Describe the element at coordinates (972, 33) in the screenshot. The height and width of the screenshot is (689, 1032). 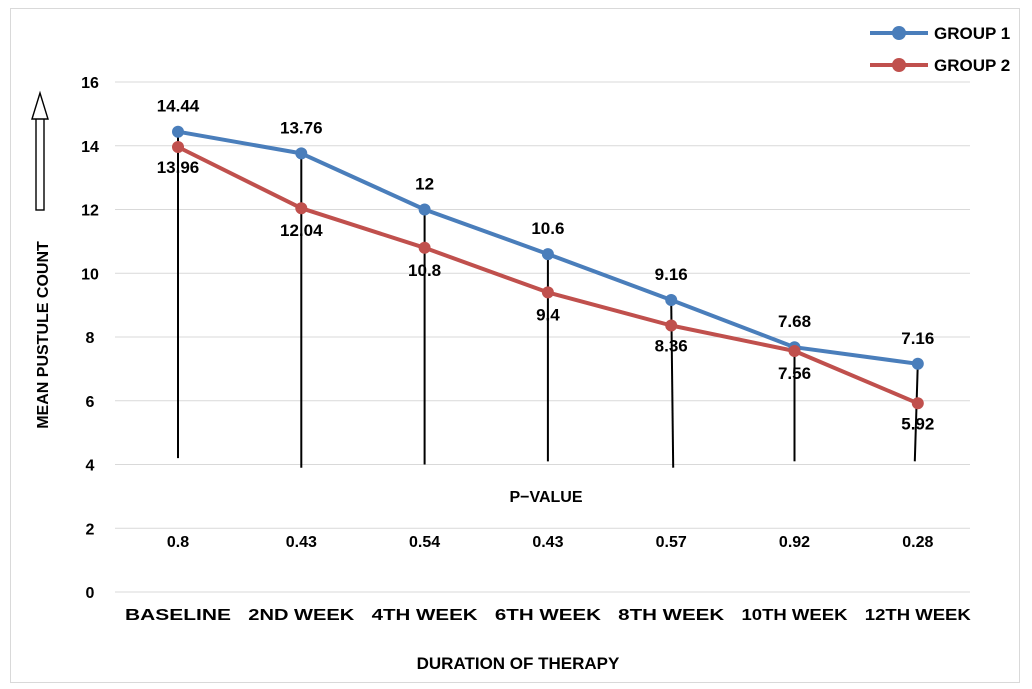
I see `legend-label: GROUP 1` at that location.